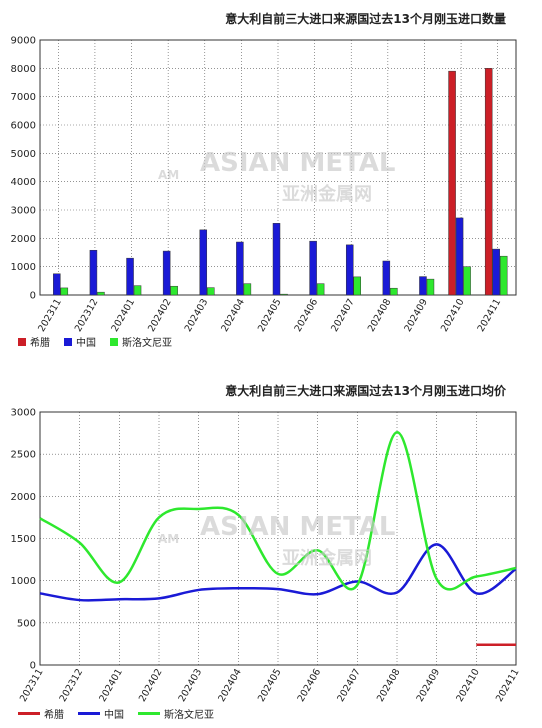 The width and height of the screenshot is (542, 728). Describe the element at coordinates (278, 572) in the screenshot. I see `series-line` at that location.